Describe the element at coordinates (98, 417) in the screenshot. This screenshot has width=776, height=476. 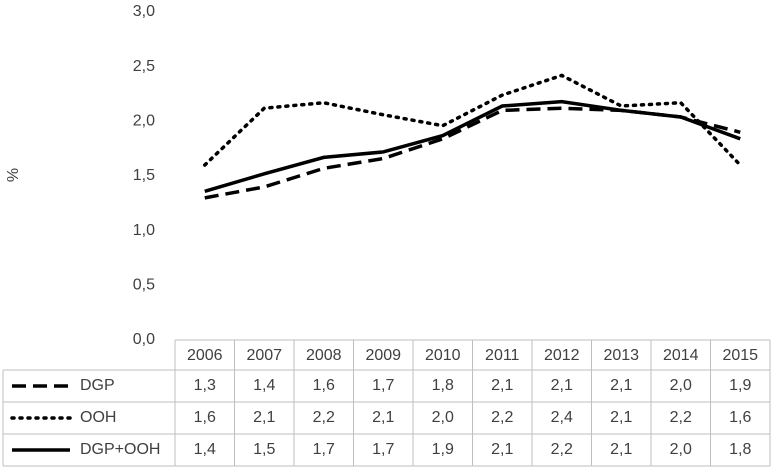
I see `legend-label: OOH` at that location.